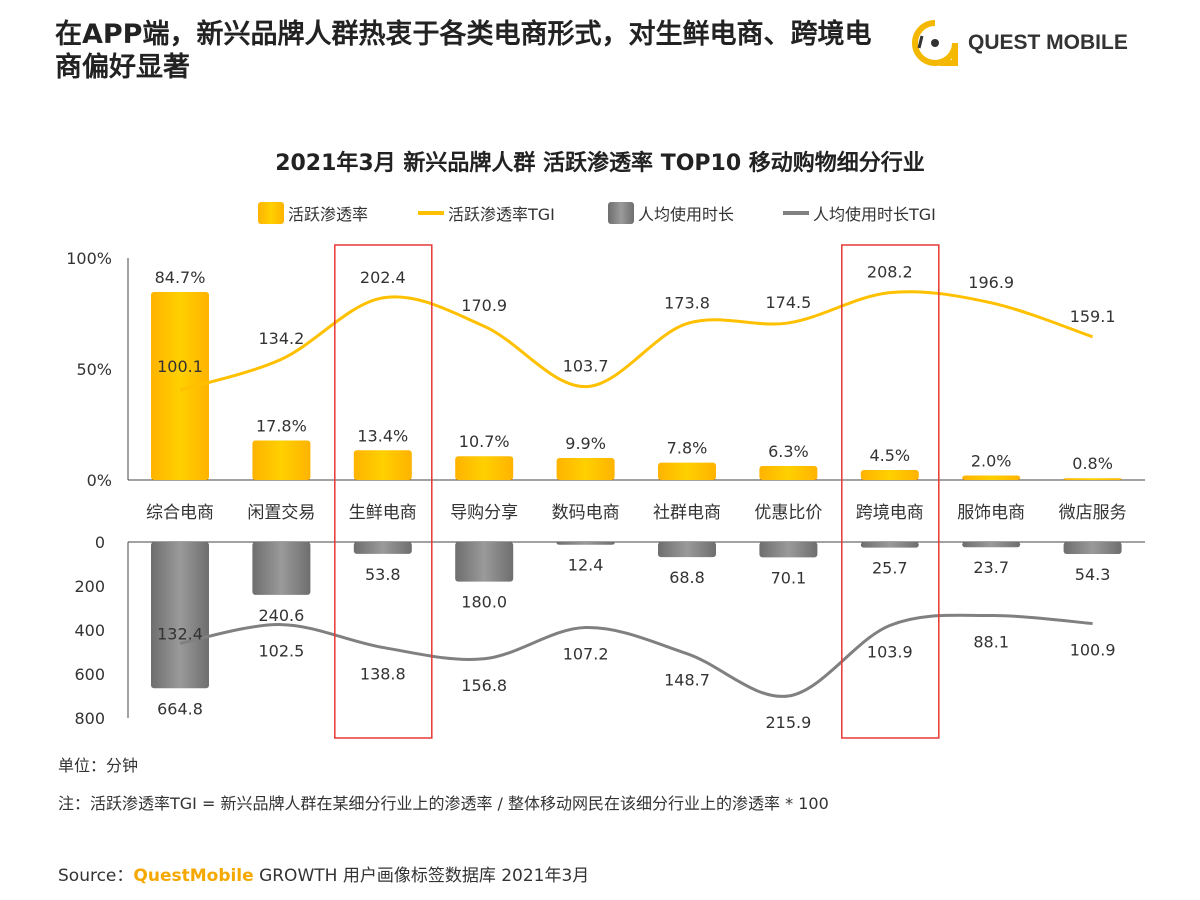 The image size is (1200, 900). I want to click on bar-label: 4.5%, so click(889, 455).